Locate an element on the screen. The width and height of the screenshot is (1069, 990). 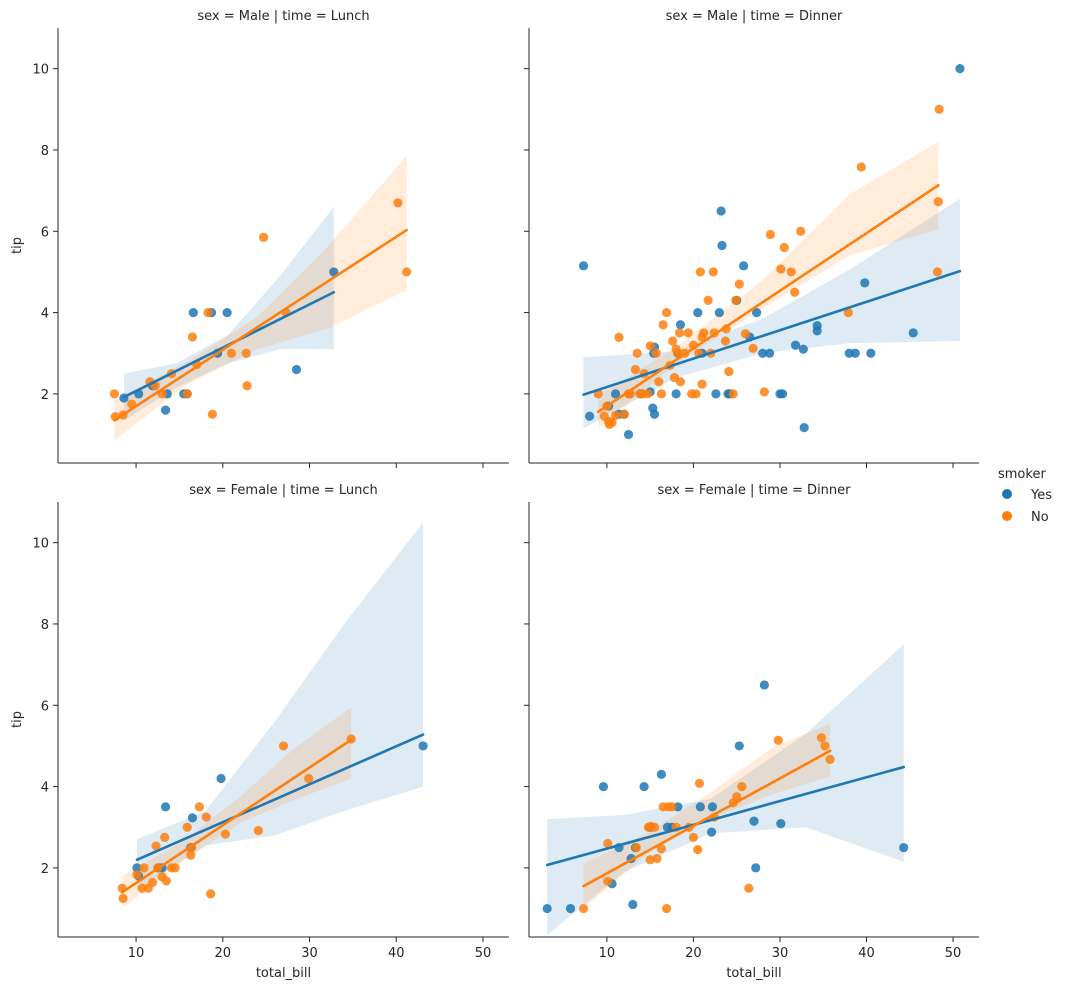
legend-marker-yes is located at coordinates (1007, 494).